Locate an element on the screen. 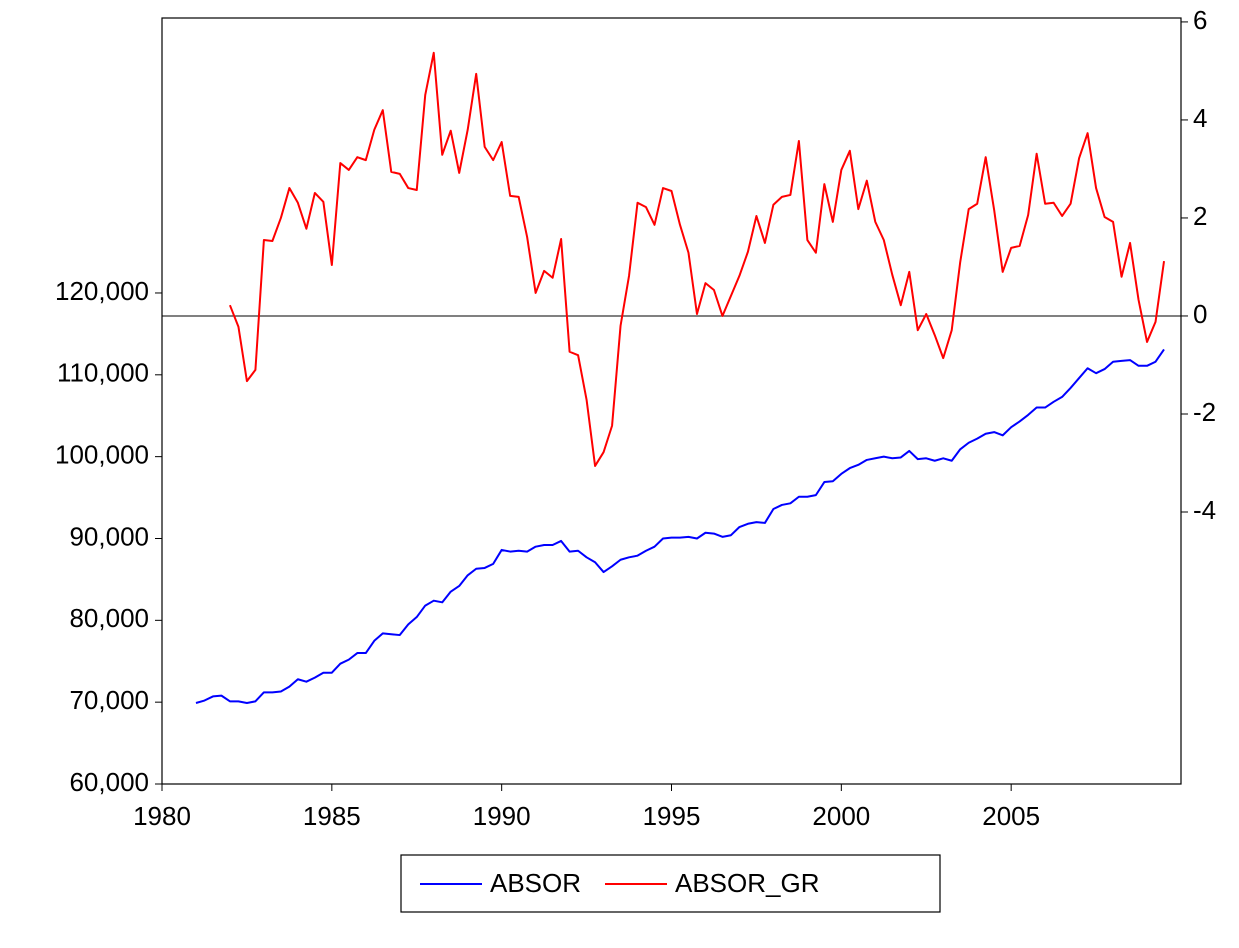  y-tick-label: 110,000 is located at coordinates (103, 373).